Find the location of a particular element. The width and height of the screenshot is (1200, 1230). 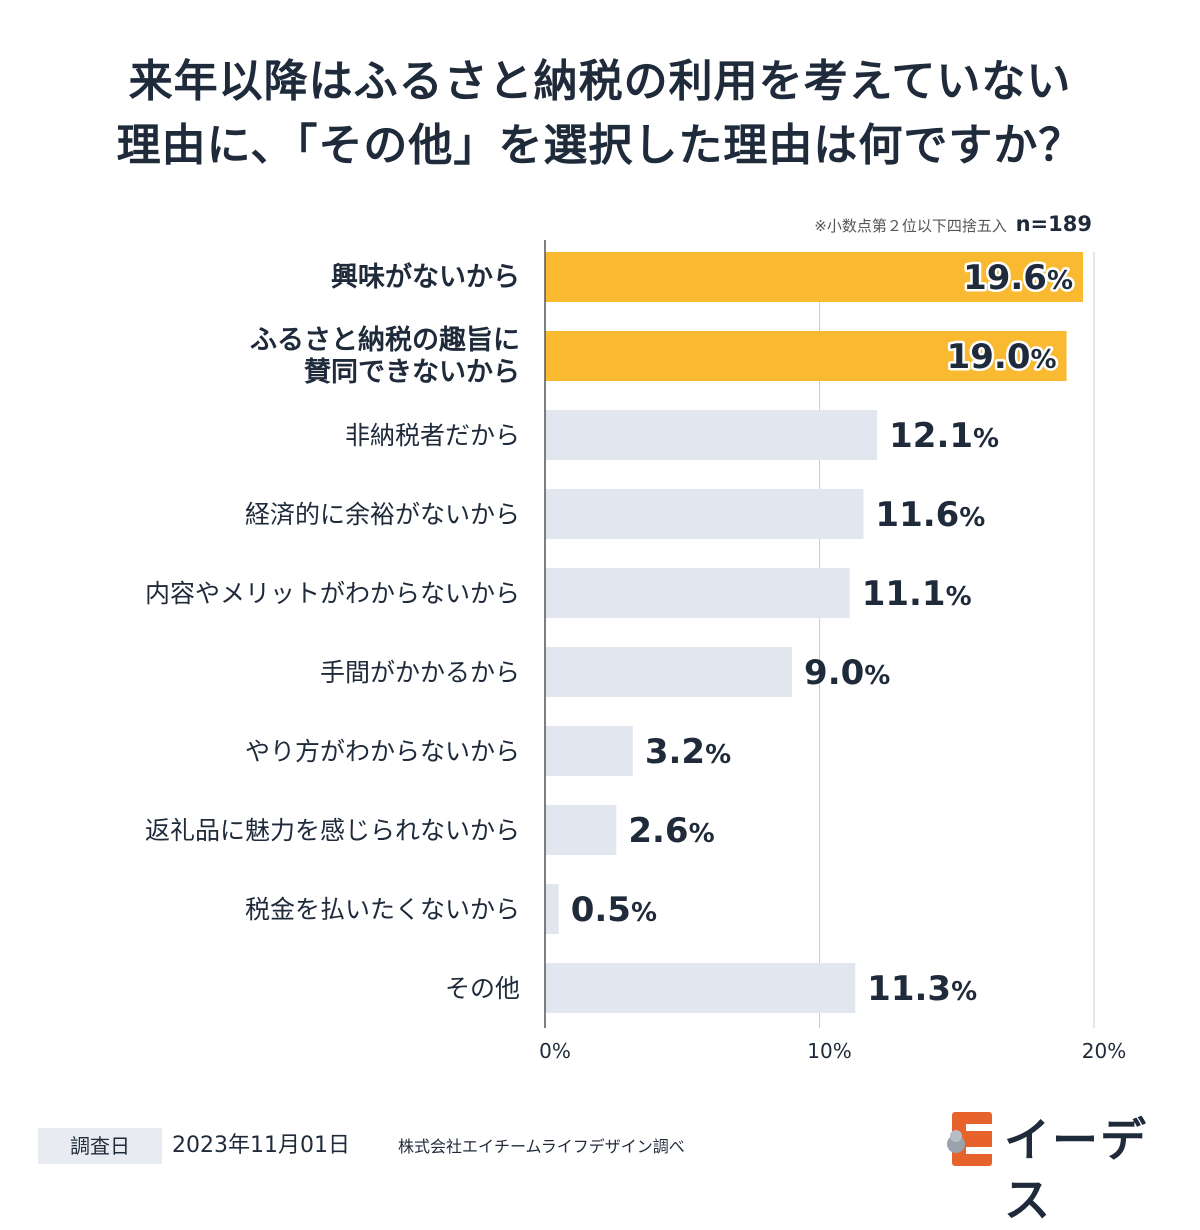

tick-label: 20% is located at coordinates (1104, 1051).